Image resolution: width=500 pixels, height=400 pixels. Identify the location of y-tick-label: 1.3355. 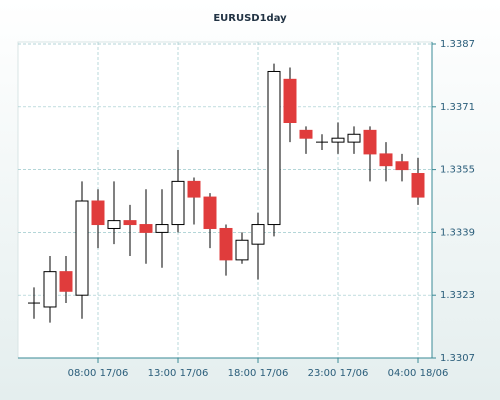
(457, 170).